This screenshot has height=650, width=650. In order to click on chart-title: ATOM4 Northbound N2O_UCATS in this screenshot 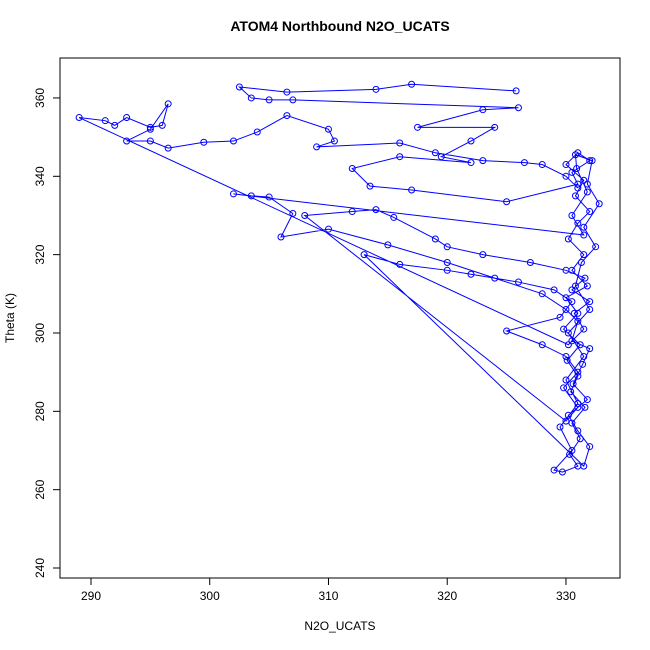, I will do `click(339, 26)`.